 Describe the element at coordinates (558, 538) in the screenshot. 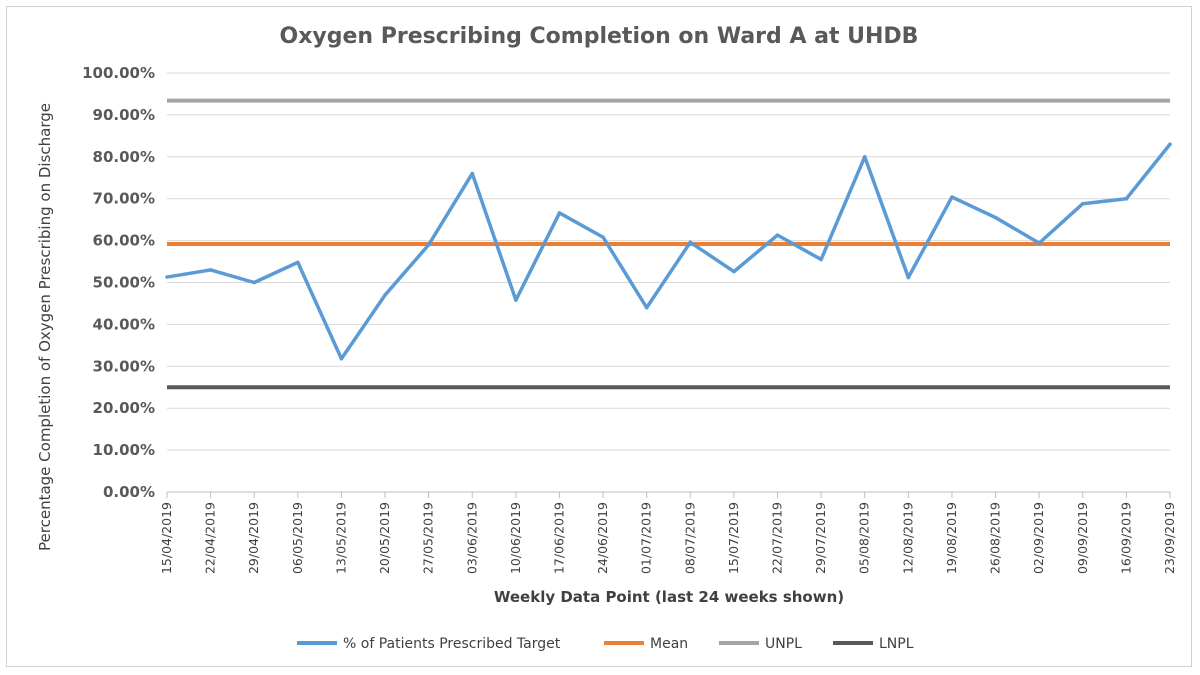

I see `x-tick-label: 17/06/2019` at that location.